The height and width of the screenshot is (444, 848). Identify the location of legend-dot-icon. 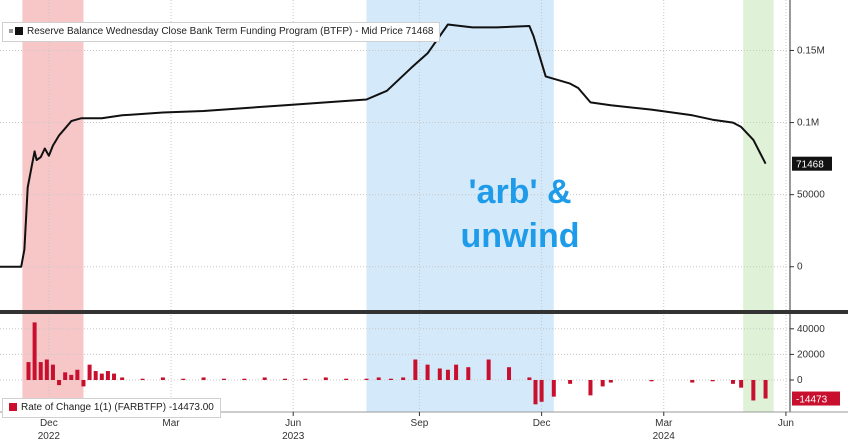
(11, 31).